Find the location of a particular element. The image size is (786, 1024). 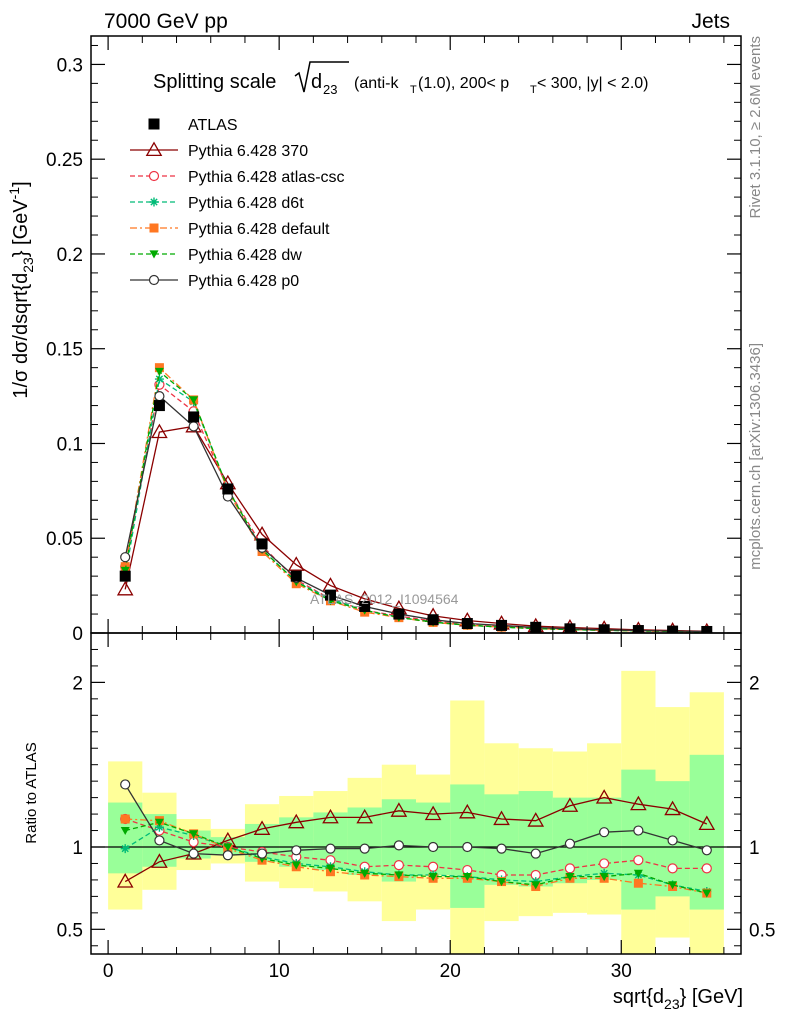

xlabel-a-sub: 23 is located at coordinates (672, 1004).